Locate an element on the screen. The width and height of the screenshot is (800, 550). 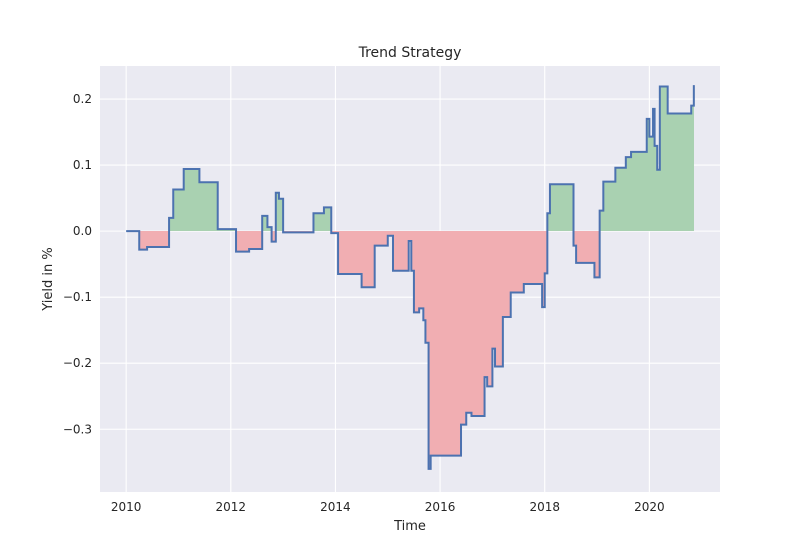
y-axis-title: Yield in % is located at coordinates (48, 279).